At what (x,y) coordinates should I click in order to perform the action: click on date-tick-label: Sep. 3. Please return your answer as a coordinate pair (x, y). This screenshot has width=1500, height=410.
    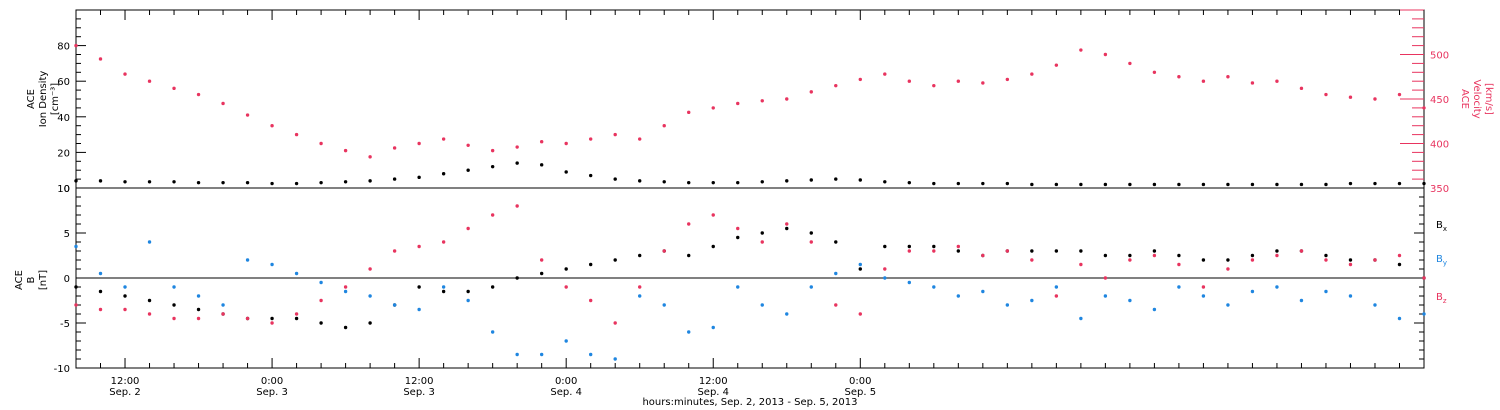
    Looking at the image, I should click on (272, 392).